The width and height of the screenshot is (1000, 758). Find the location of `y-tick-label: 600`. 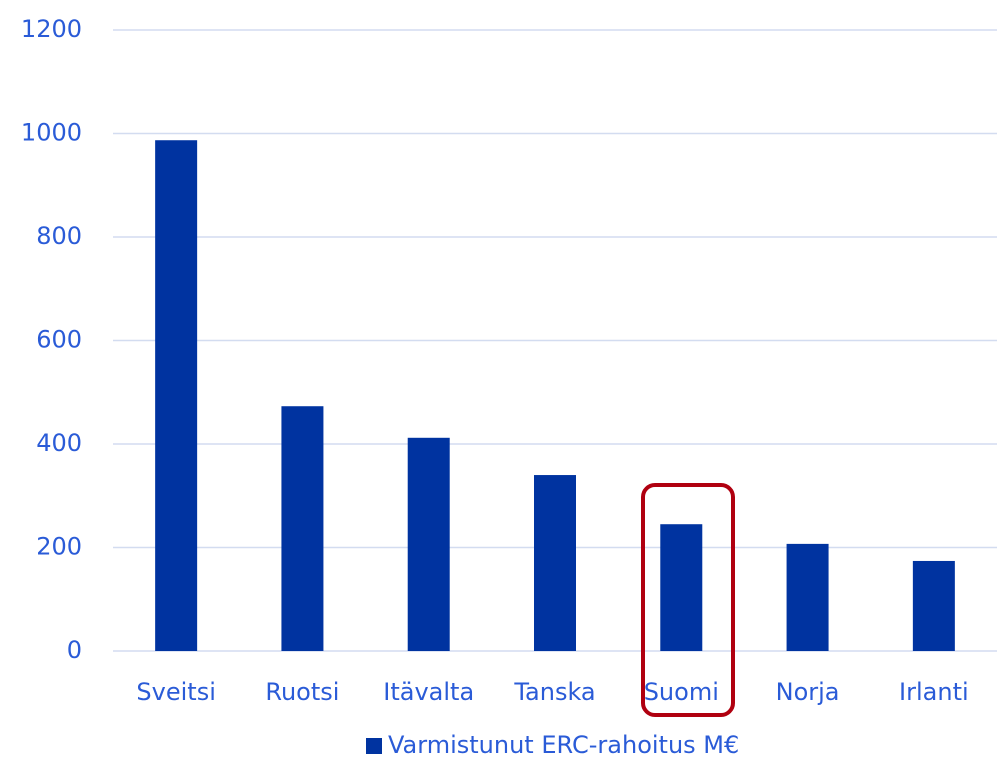

y-tick-label: 600 is located at coordinates (59, 340).